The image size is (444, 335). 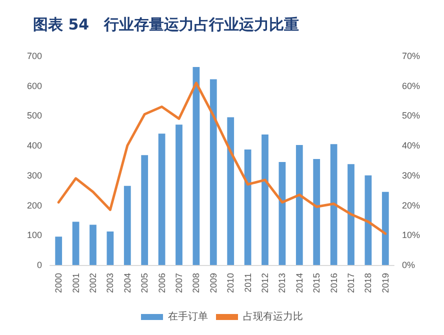 I want to click on x-tick-label: 2009, so click(x=213, y=283).